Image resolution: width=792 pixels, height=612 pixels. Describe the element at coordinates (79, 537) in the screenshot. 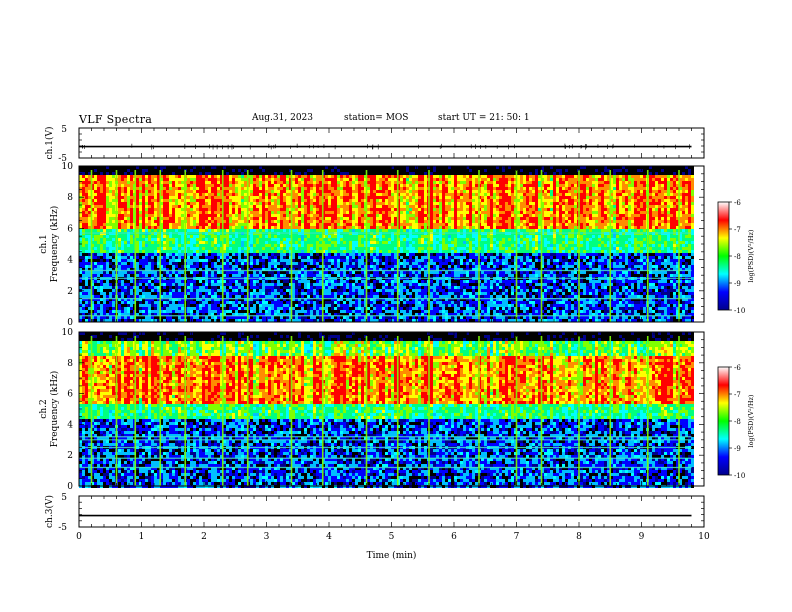

I see `x-tick-label: 0` at that location.